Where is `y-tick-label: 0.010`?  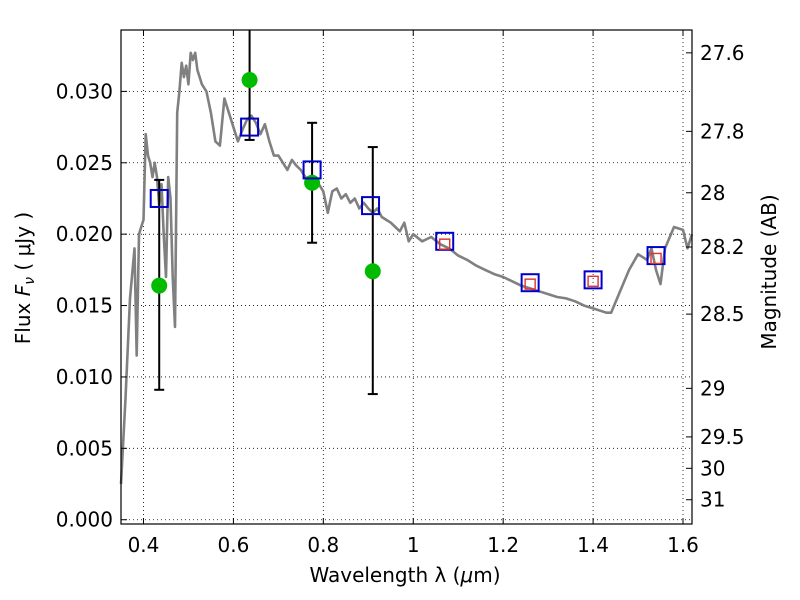 y-tick-label: 0.010 is located at coordinates (84, 377).